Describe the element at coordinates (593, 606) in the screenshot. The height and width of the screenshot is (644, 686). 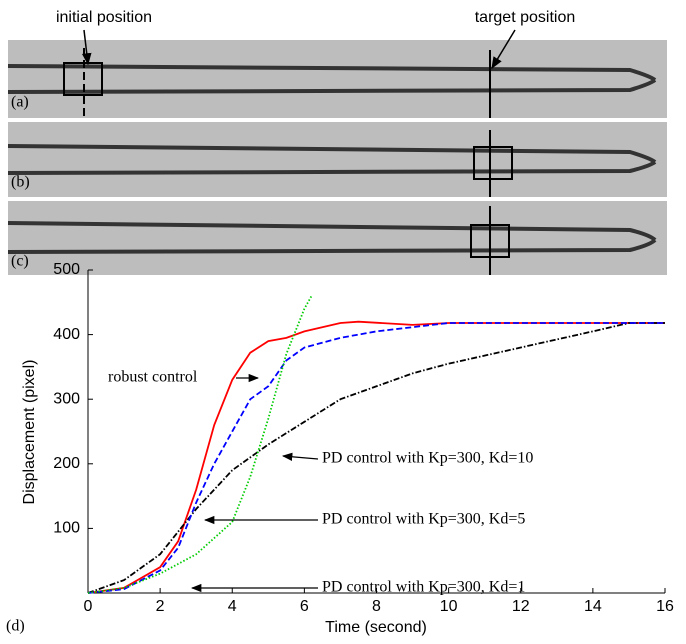
I see `x-tick-label: 14` at that location.